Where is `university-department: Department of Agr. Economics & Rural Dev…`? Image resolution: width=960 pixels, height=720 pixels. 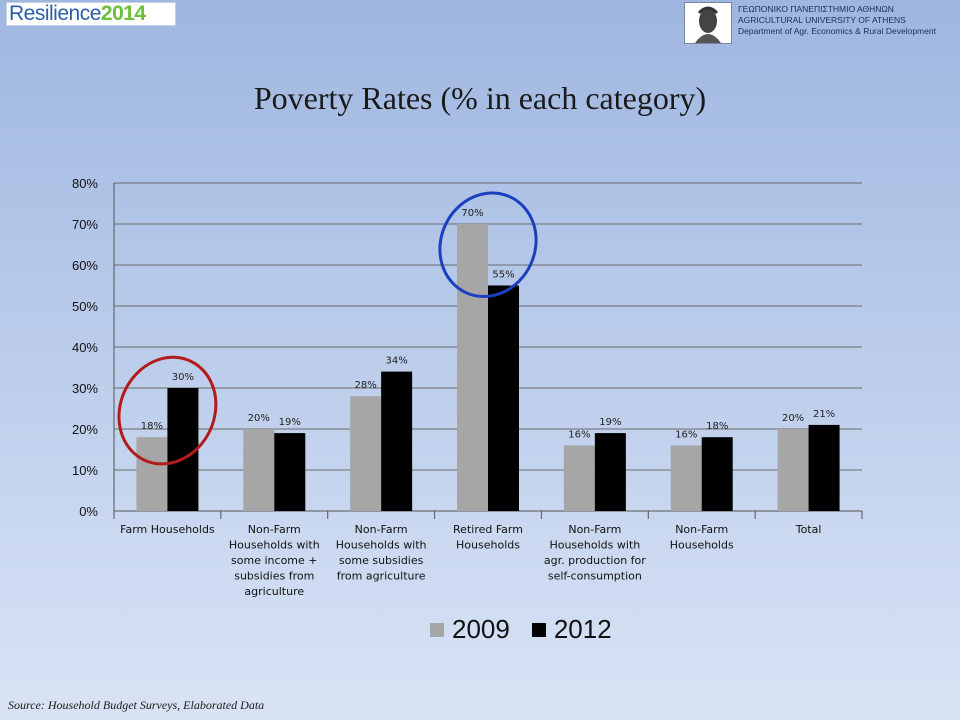
university-department: Department of Agr. Economics & Rural Dev… is located at coordinates (837, 31).